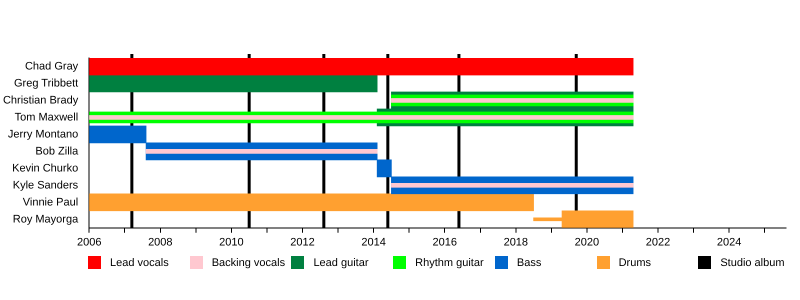 The width and height of the screenshot is (800, 300). What do you see at coordinates (139, 262) in the screenshot?
I see `legend-label: Lead vocals` at bounding box center [139, 262].